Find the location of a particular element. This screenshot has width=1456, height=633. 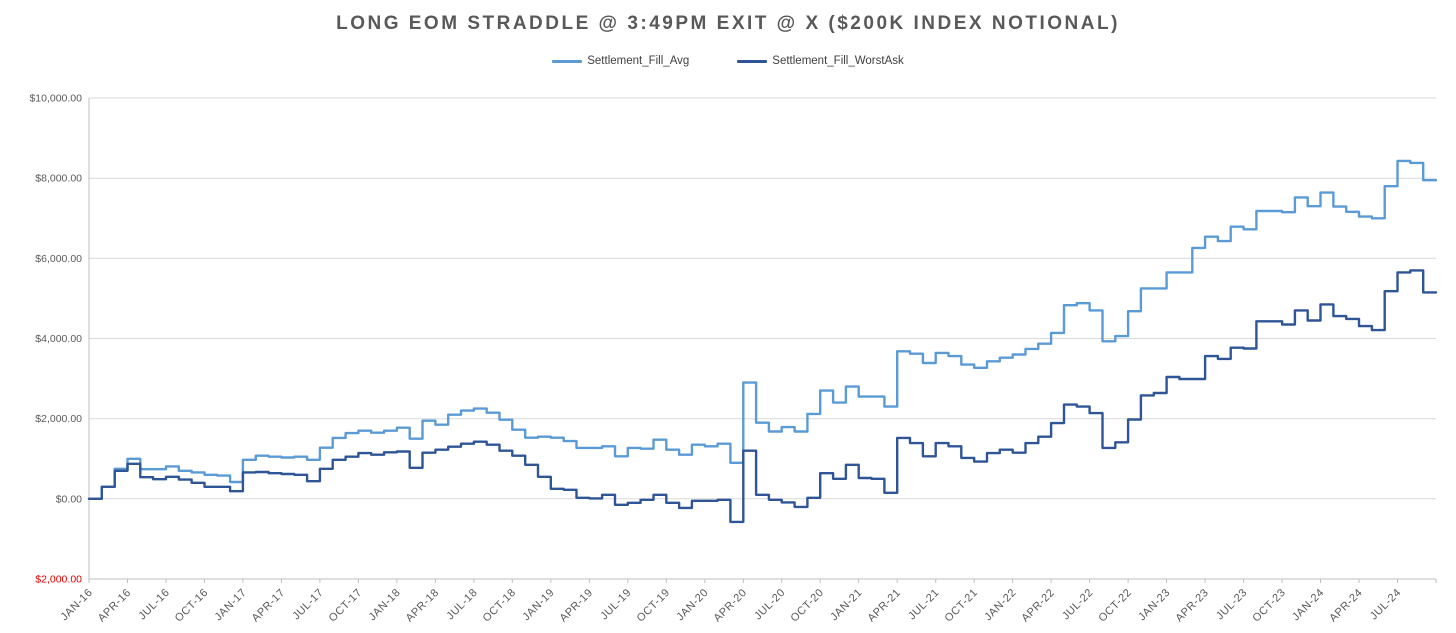

x-axis-label: OCT-21 is located at coordinates (961, 606).